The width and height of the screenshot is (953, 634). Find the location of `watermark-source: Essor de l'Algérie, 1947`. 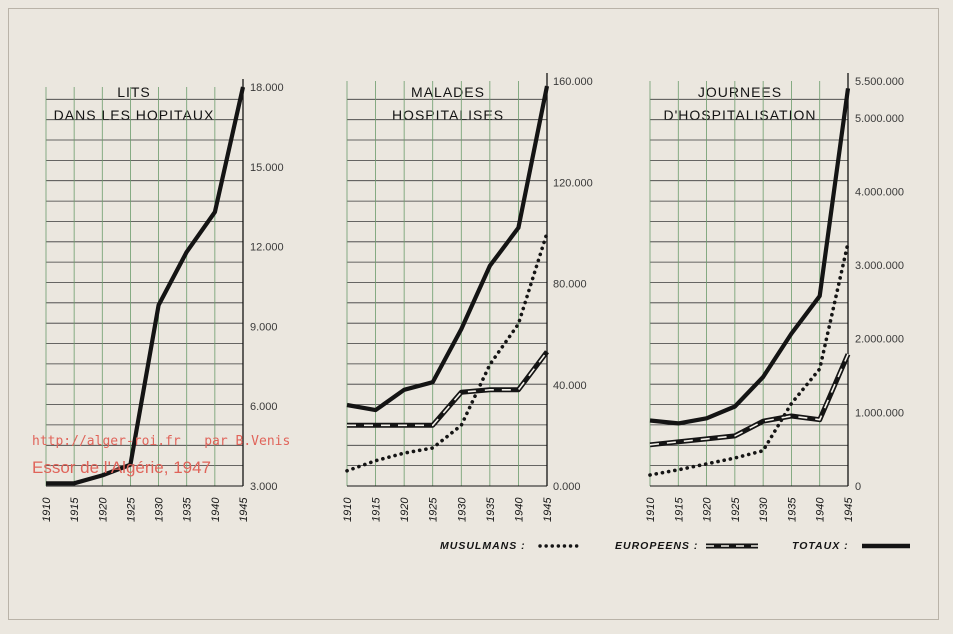

watermark-source: Essor de l'Algérie, 1947 is located at coordinates (122, 467).